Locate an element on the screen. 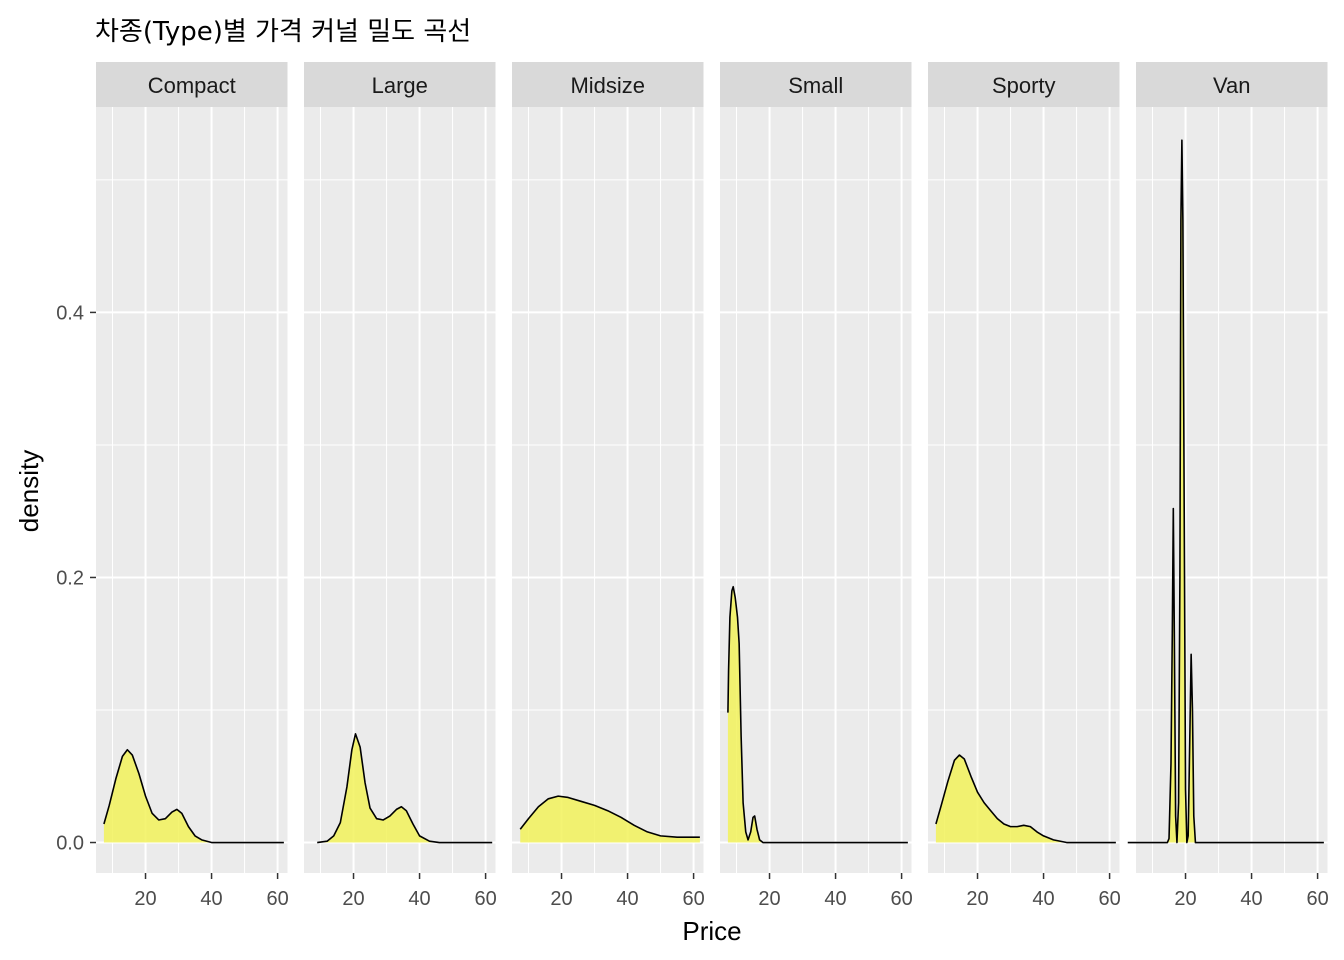  y-axis-title: density is located at coordinates (29, 491).